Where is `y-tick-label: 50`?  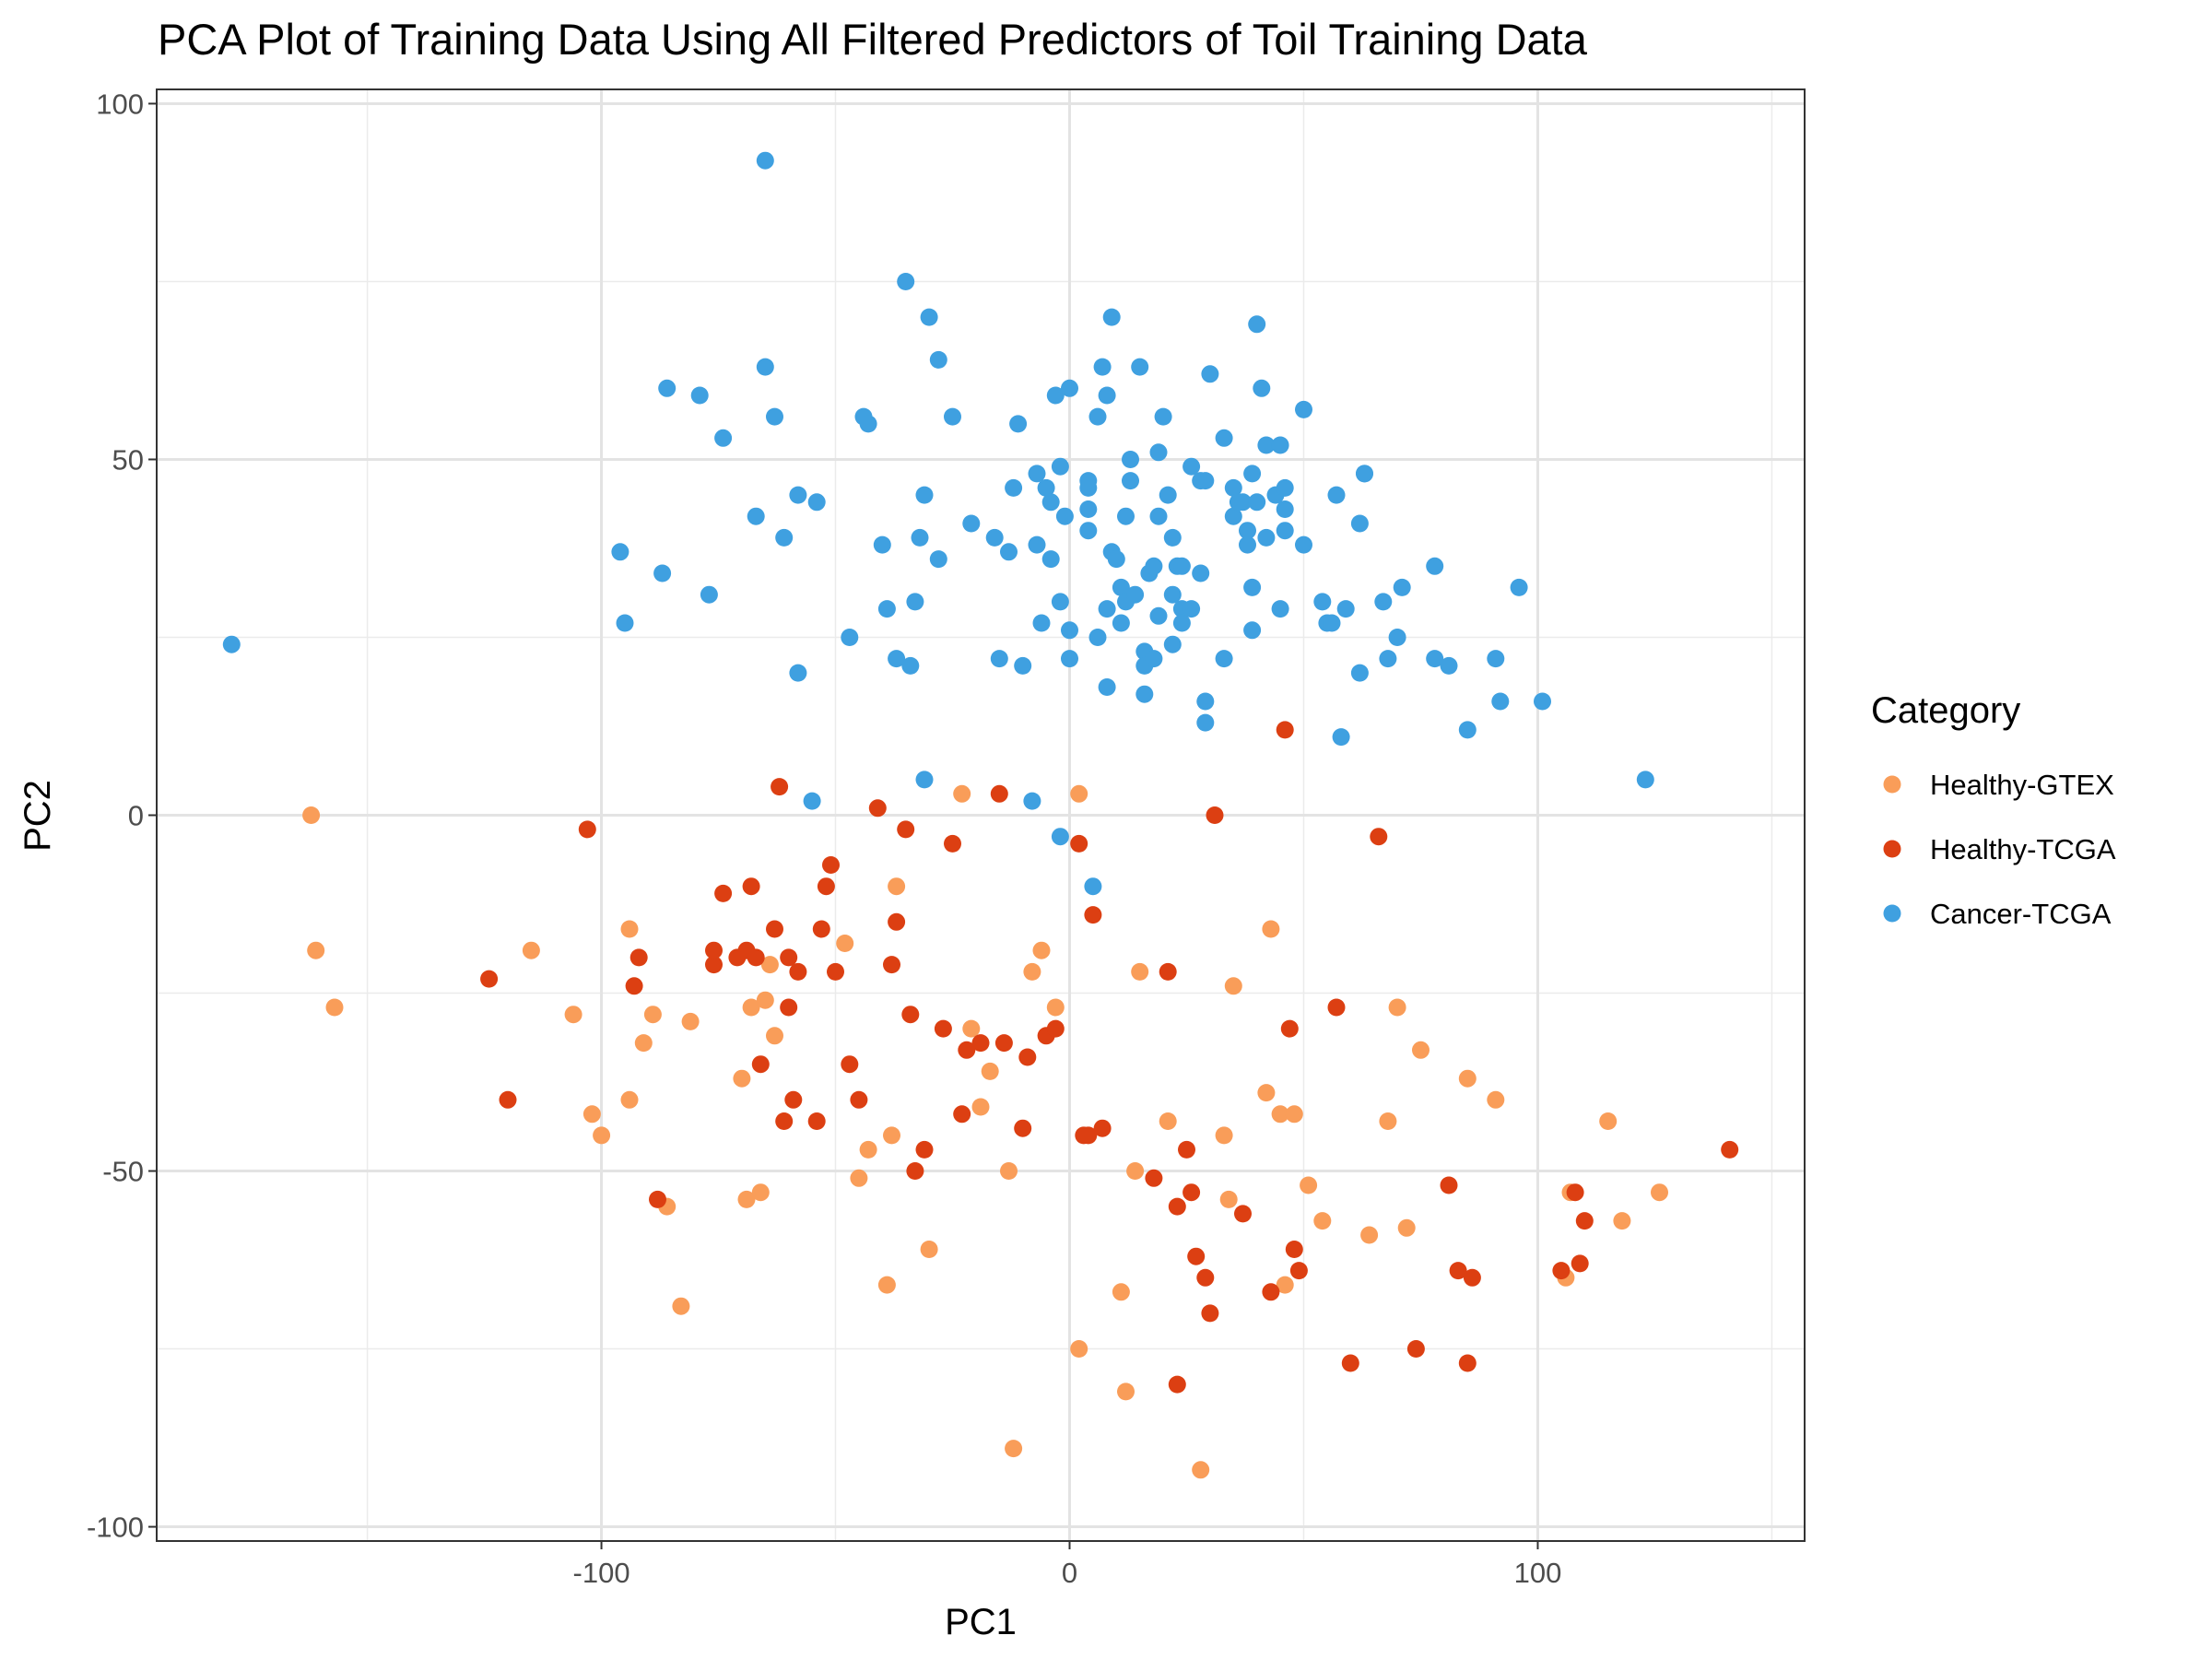
y-tick-label: 50 is located at coordinates (128, 459).